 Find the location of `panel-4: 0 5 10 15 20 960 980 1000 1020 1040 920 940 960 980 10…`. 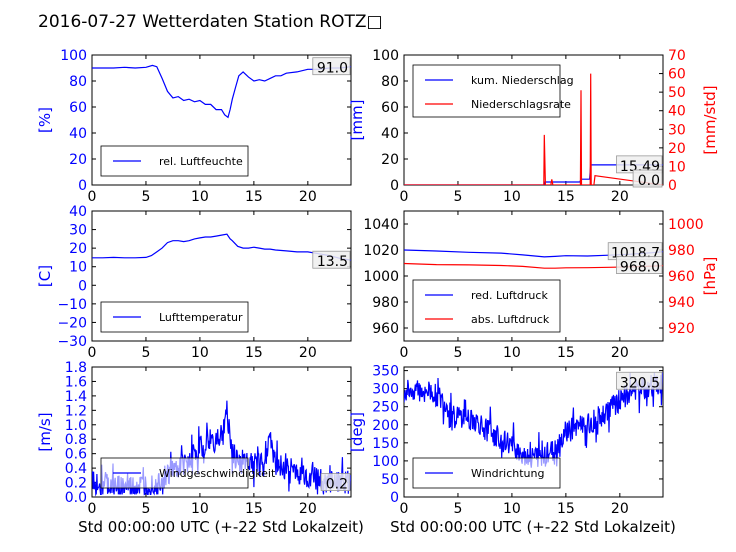

panel-4: 0 5 10 15 20 960 980 1000 1020 1040 920 940 960 980 10… is located at coordinates (541, 285).